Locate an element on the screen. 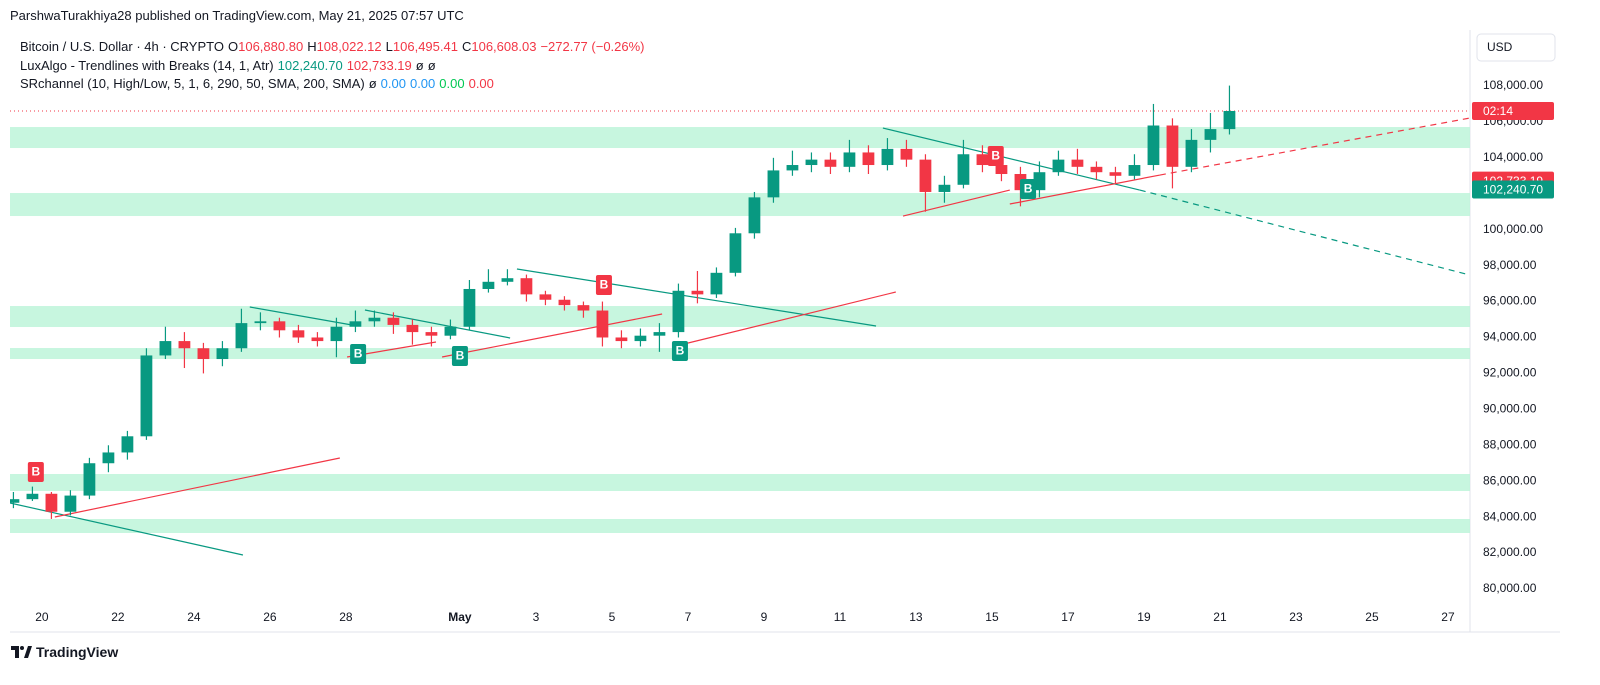 The height and width of the screenshot is (685, 1600). price-tag-label: 02:14 is located at coordinates (1498, 111).